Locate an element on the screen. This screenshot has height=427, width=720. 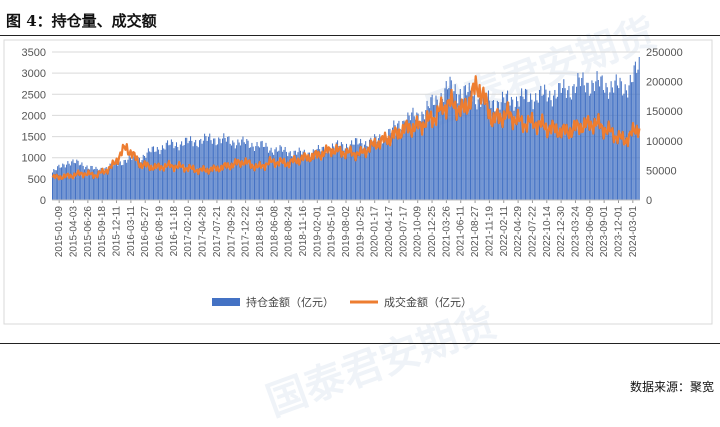
x-tick-label: 2022-04-29 is located at coordinates (518, 232).